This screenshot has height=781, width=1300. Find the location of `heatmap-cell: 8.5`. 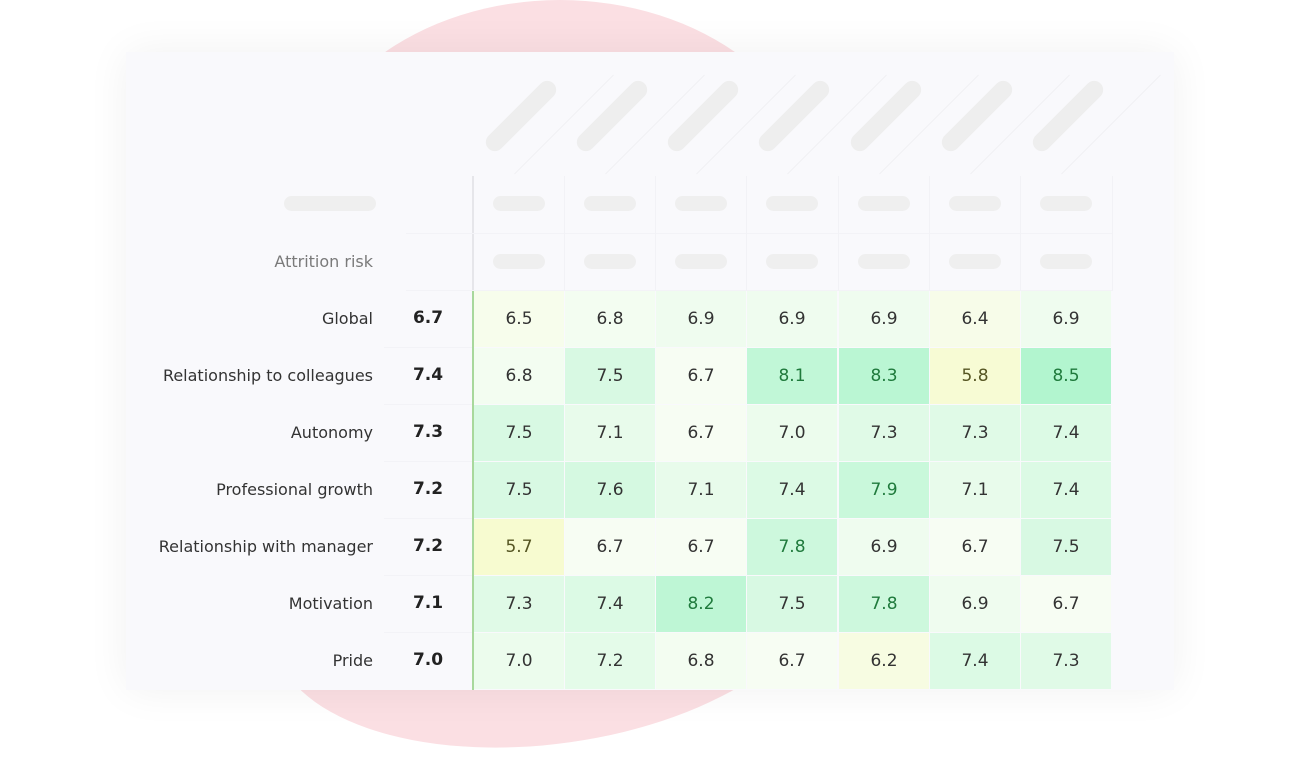

heatmap-cell: 8.5 is located at coordinates (1066, 376).